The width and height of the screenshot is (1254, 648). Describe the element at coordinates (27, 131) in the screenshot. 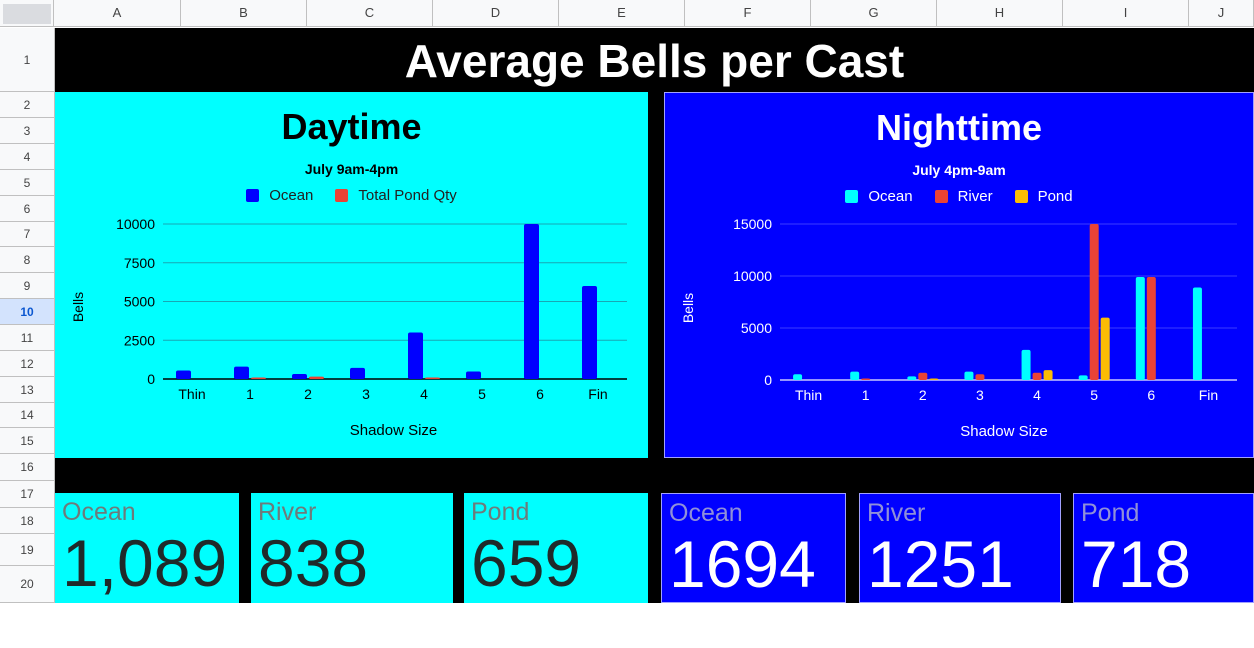

I see `row-header-3: 3` at that location.